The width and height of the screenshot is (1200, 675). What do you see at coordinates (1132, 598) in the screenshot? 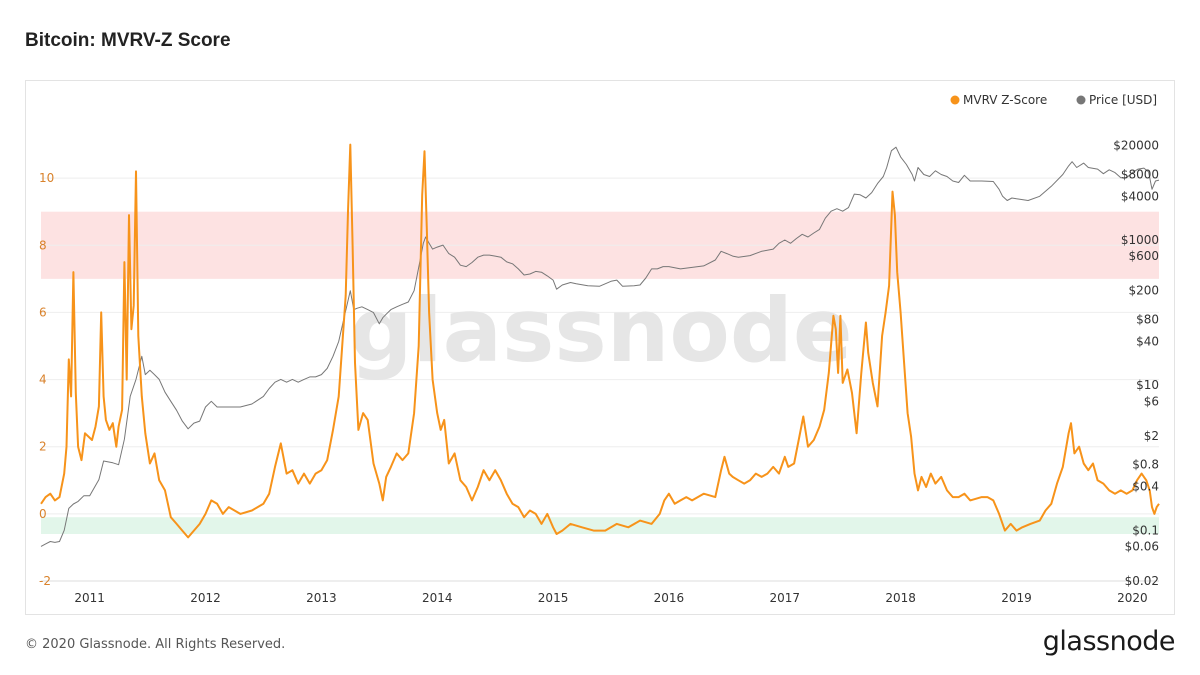
I see `x-tick-label: 2020` at bounding box center [1132, 598].